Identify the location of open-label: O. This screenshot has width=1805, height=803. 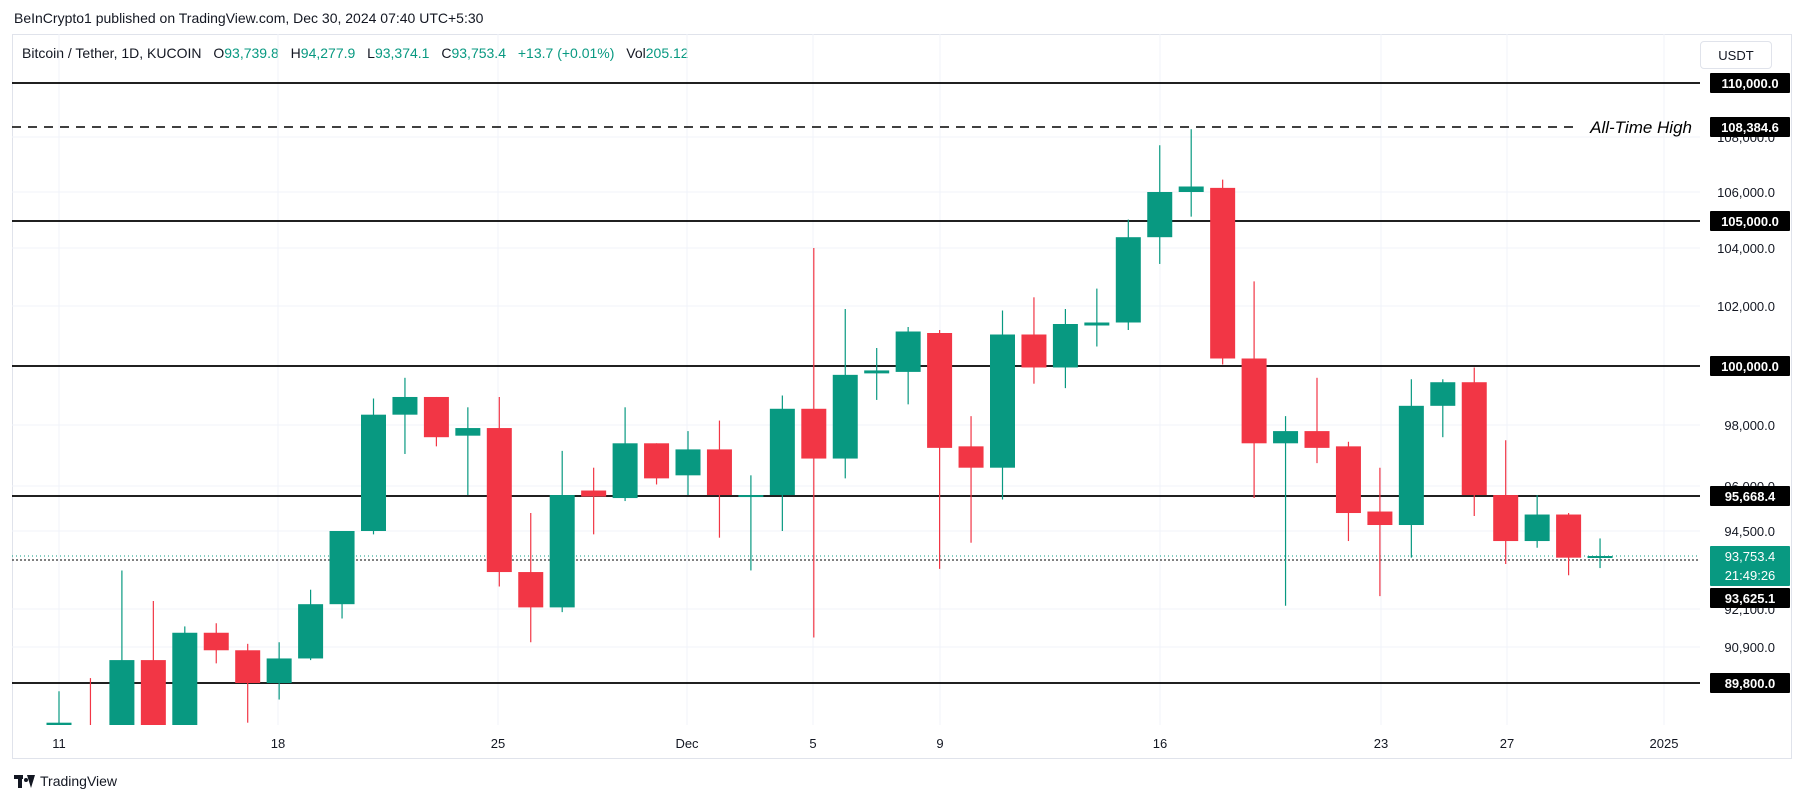
(219, 53).